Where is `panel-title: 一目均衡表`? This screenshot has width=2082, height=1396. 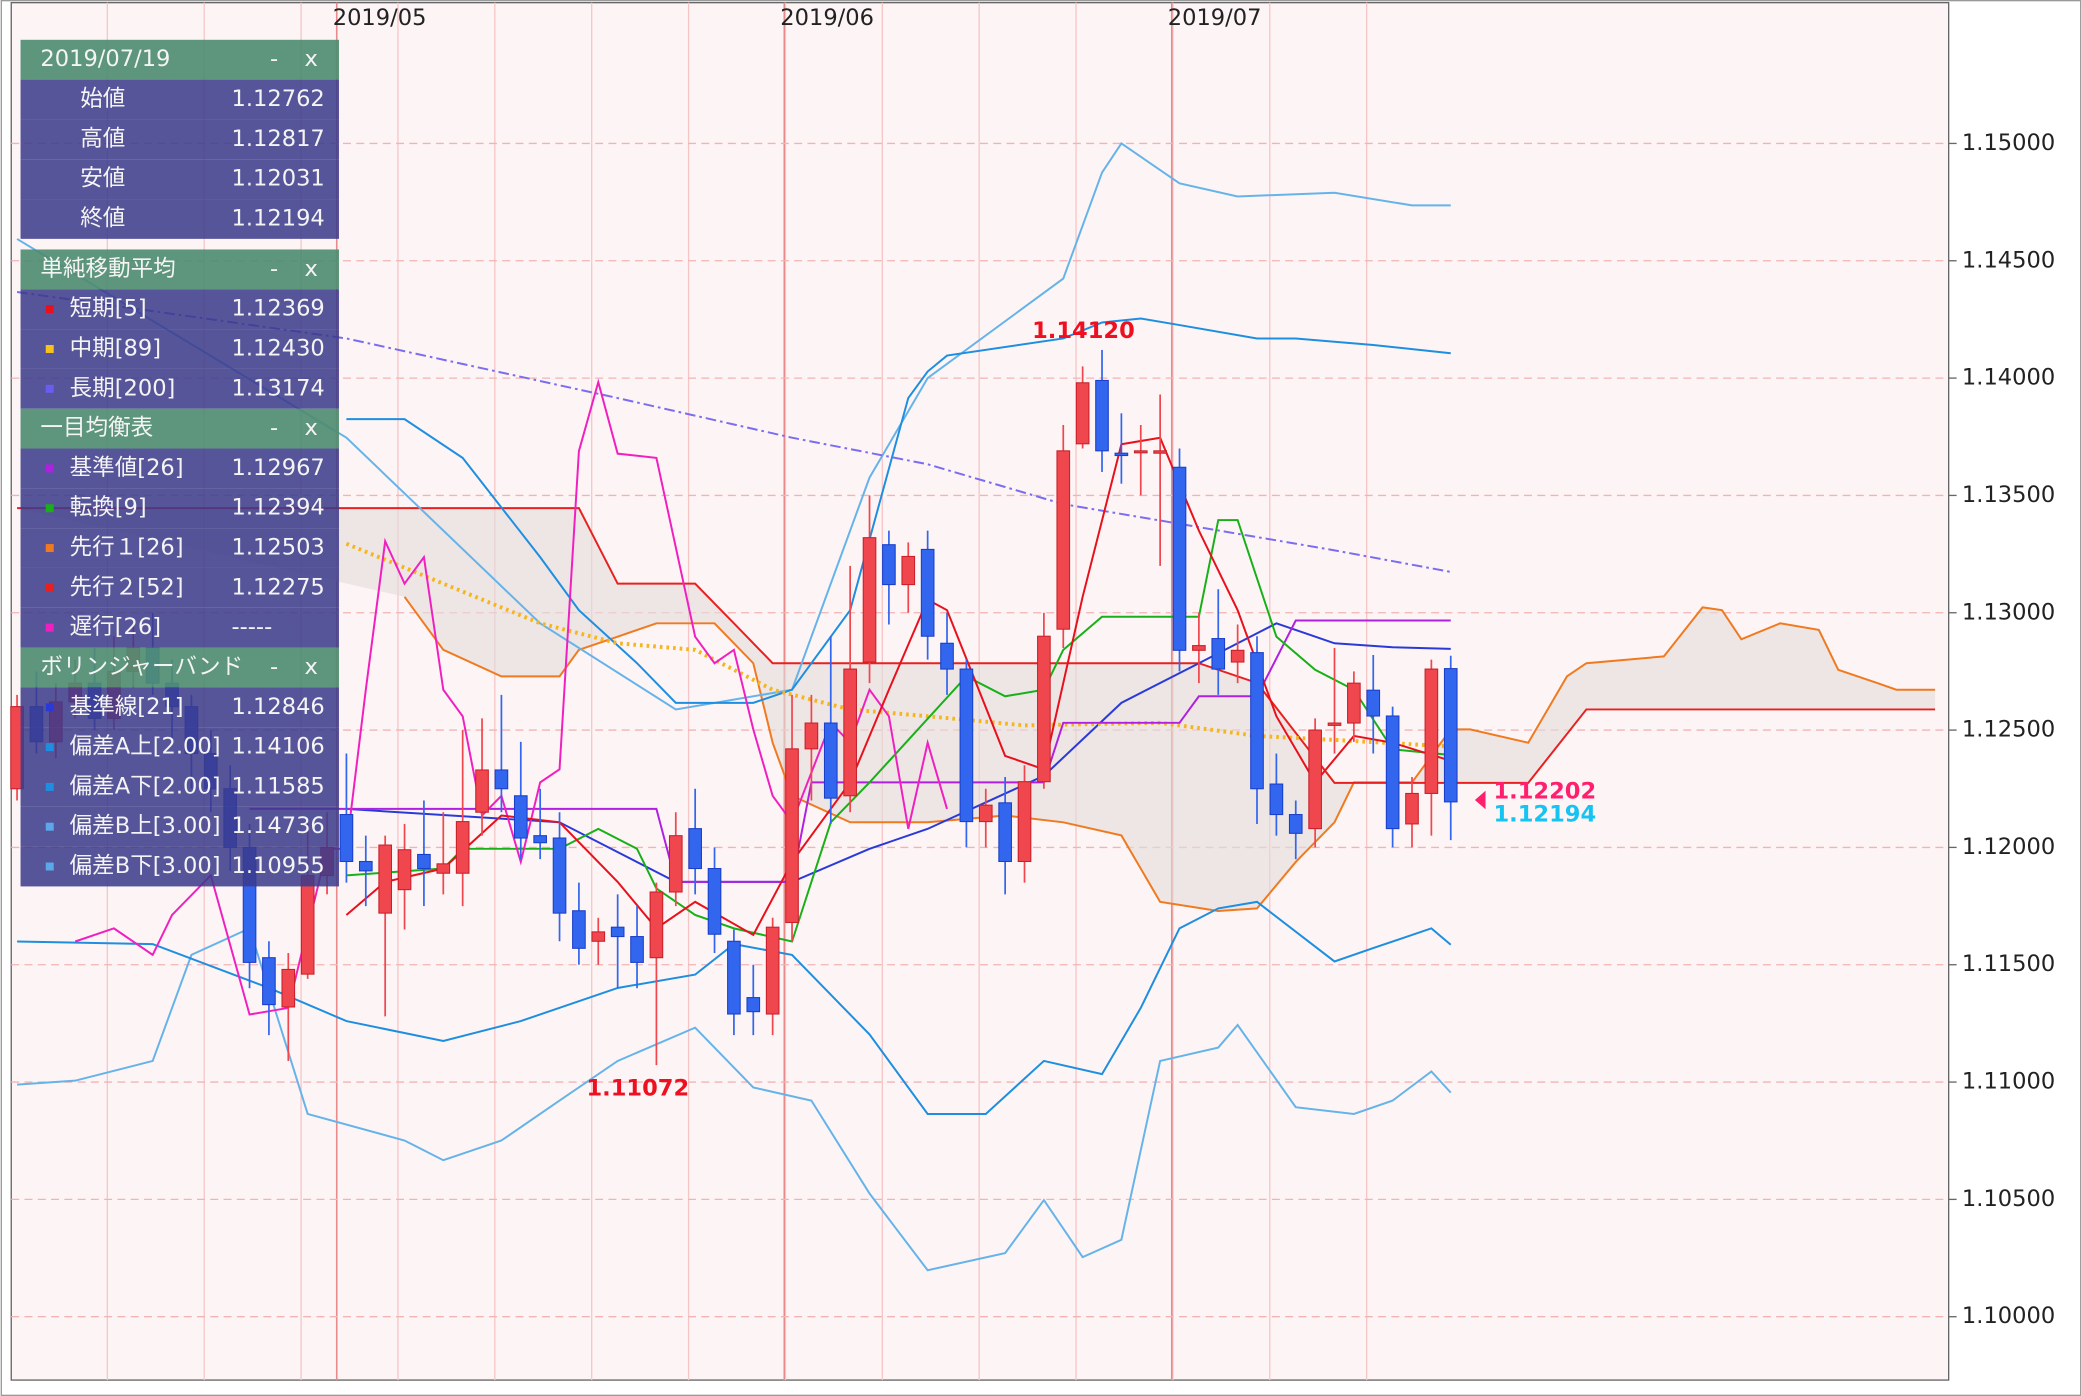
panel-title: 一目均衡表 is located at coordinates (96, 428).